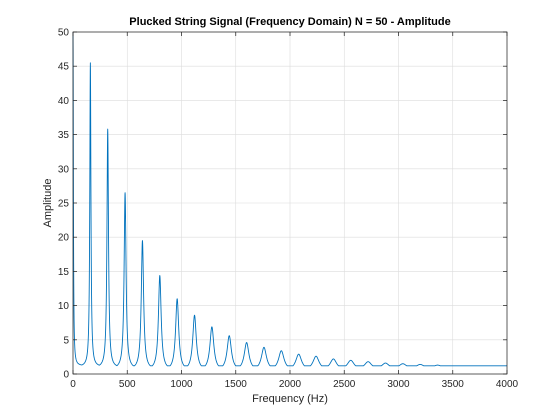  I want to click on x-tick-label: 2500, so click(344, 384).